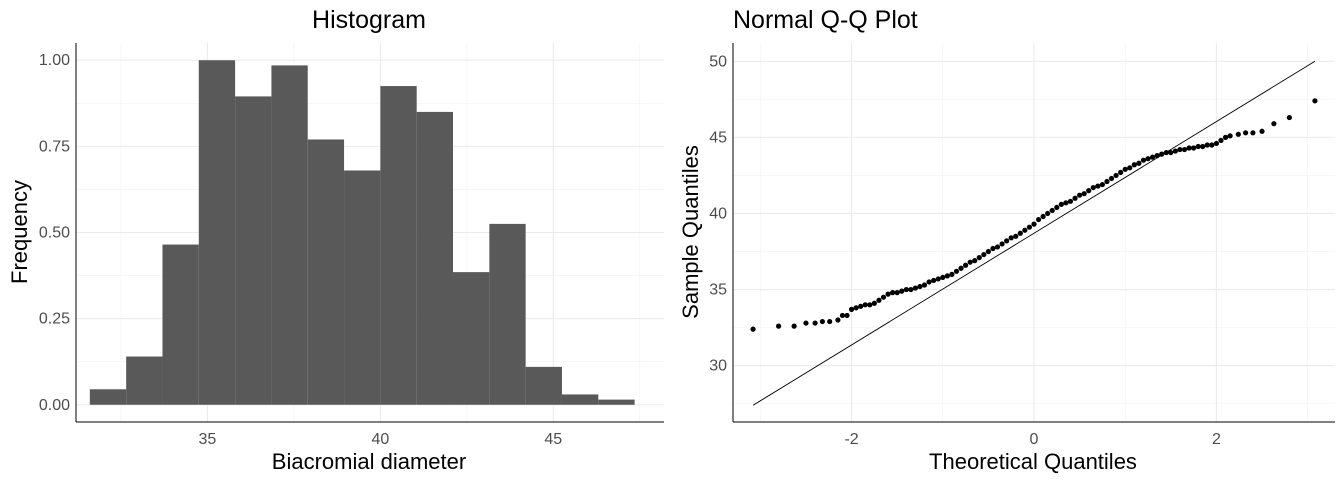  I want to click on y-tick-label: 0.75, so click(54, 146).